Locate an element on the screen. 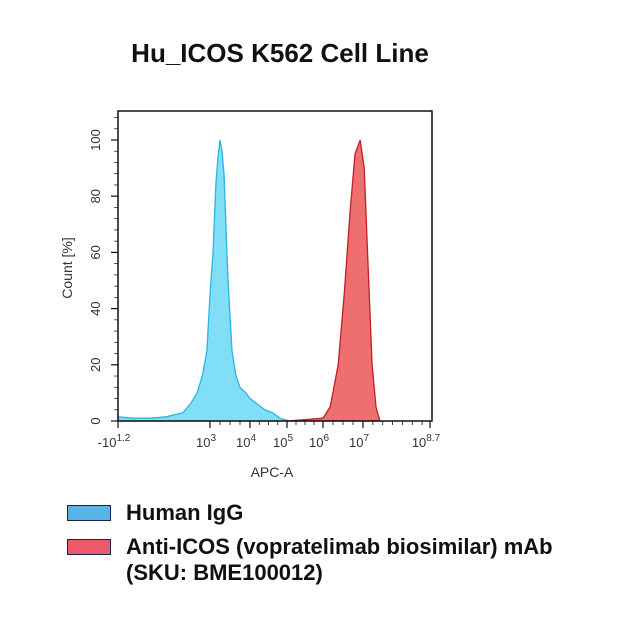  y-tick-label: 60 is located at coordinates (95, 252).